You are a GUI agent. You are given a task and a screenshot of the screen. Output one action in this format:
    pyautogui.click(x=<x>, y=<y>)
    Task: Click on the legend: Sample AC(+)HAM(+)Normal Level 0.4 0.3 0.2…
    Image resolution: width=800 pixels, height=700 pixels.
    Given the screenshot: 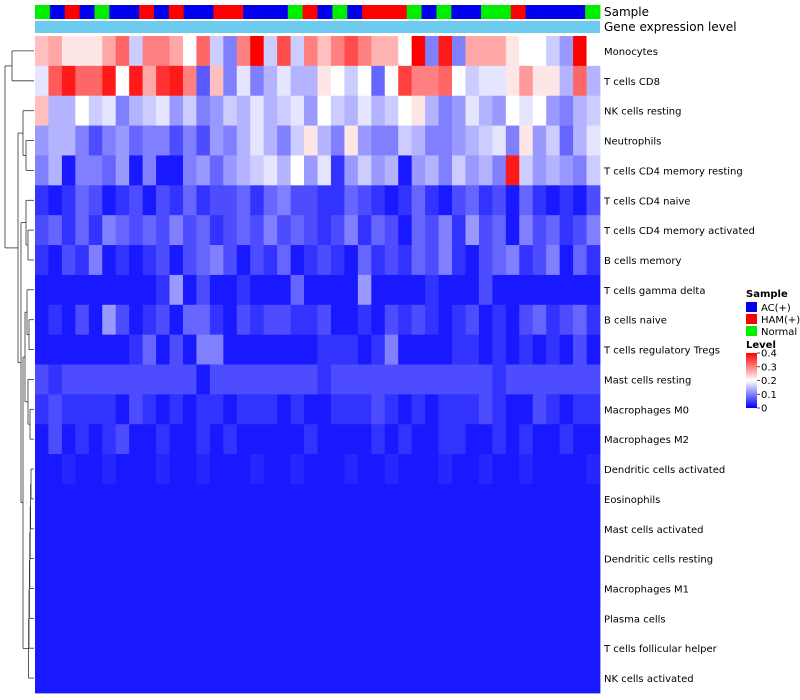 What is the action you would take?
    pyautogui.click(x=773, y=352)
    